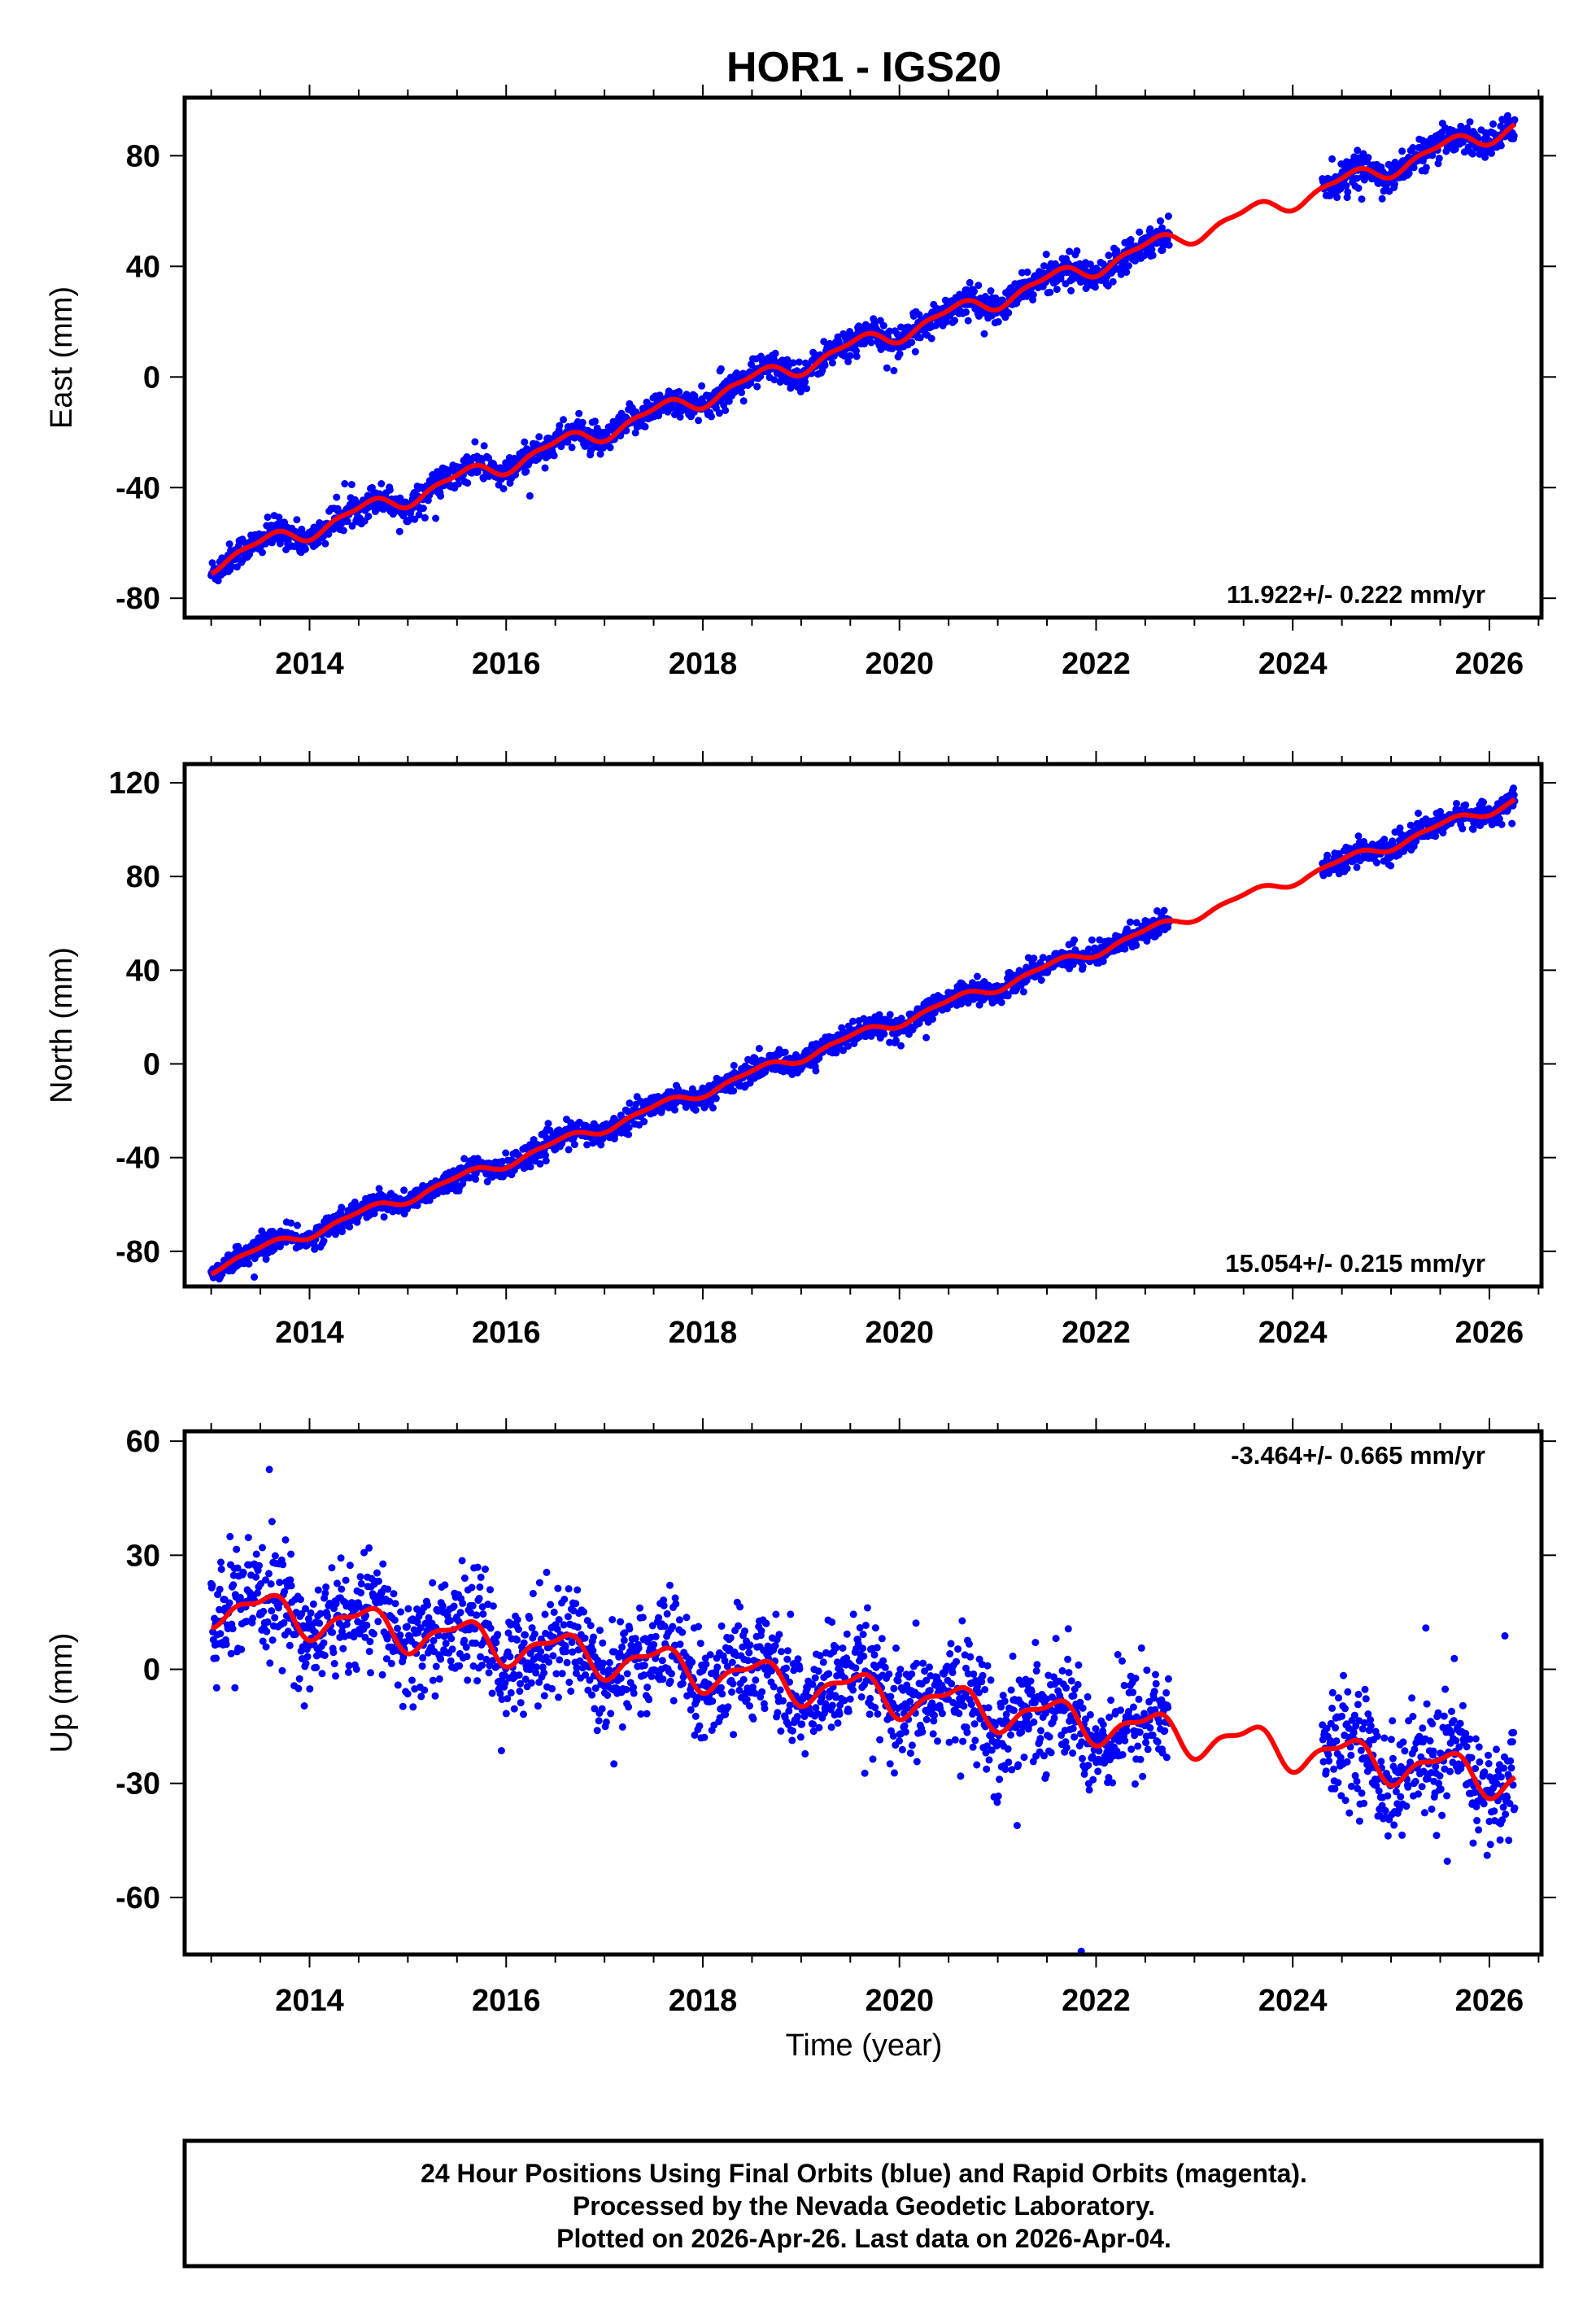 The height and width of the screenshot is (2306, 1596). Describe the element at coordinates (138, 1159) in the screenshot. I see `y-tick-label: -40` at that location.